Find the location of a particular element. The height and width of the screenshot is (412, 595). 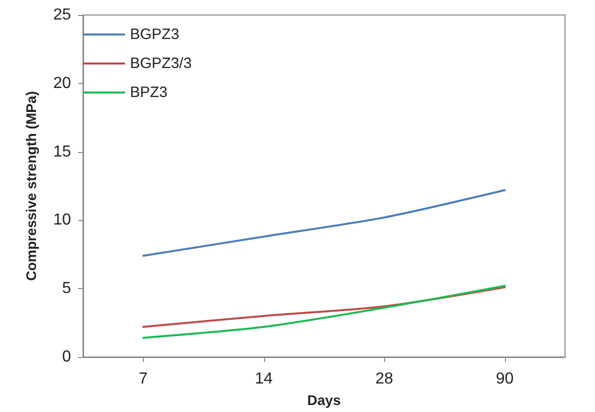

x-tick-label: 7 is located at coordinates (143, 379).